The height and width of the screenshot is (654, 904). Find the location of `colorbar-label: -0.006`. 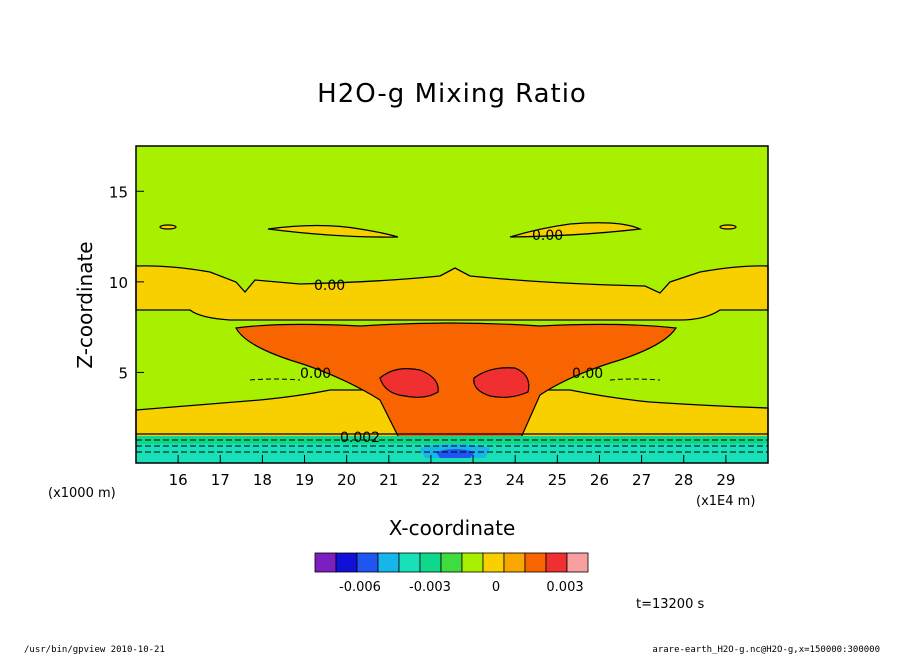

colorbar-label: -0.006 is located at coordinates (360, 587).